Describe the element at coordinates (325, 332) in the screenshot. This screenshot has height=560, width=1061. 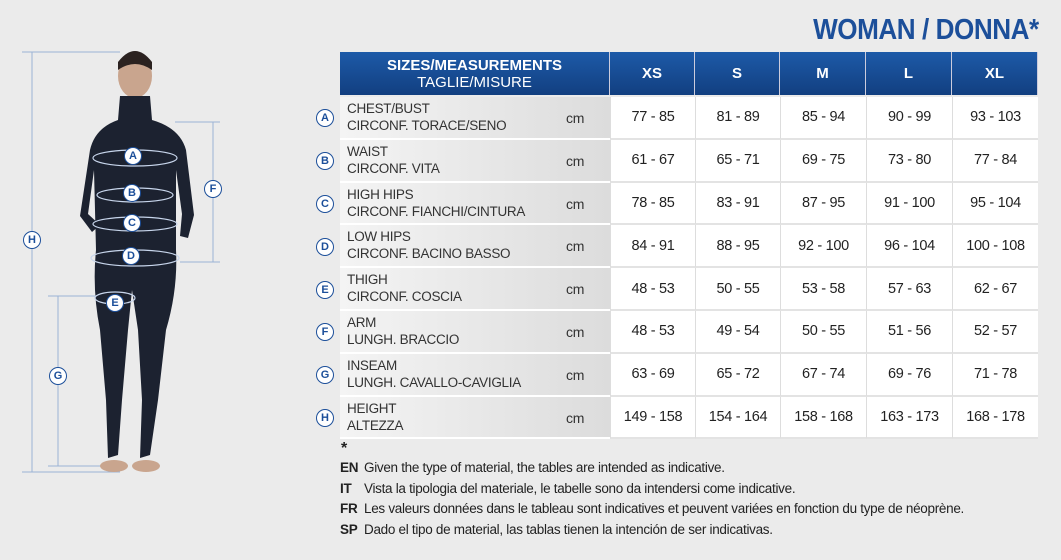
I see `row-letter: F` at that location.